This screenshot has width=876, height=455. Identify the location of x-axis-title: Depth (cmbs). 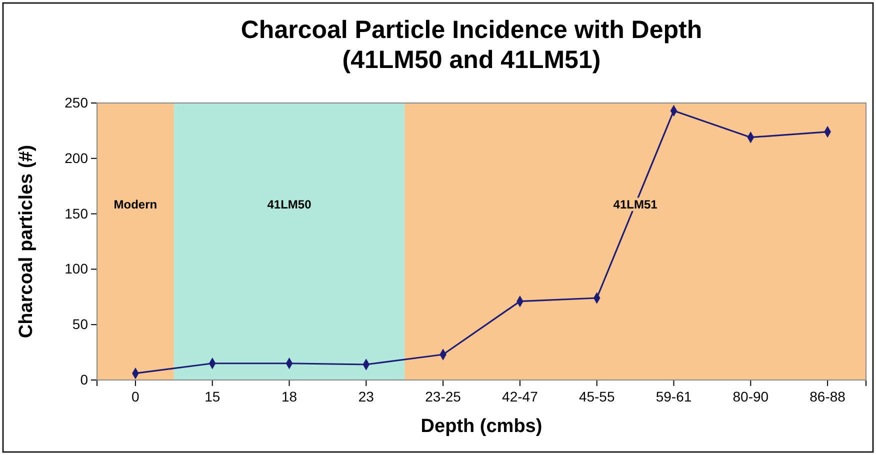
(481, 426).